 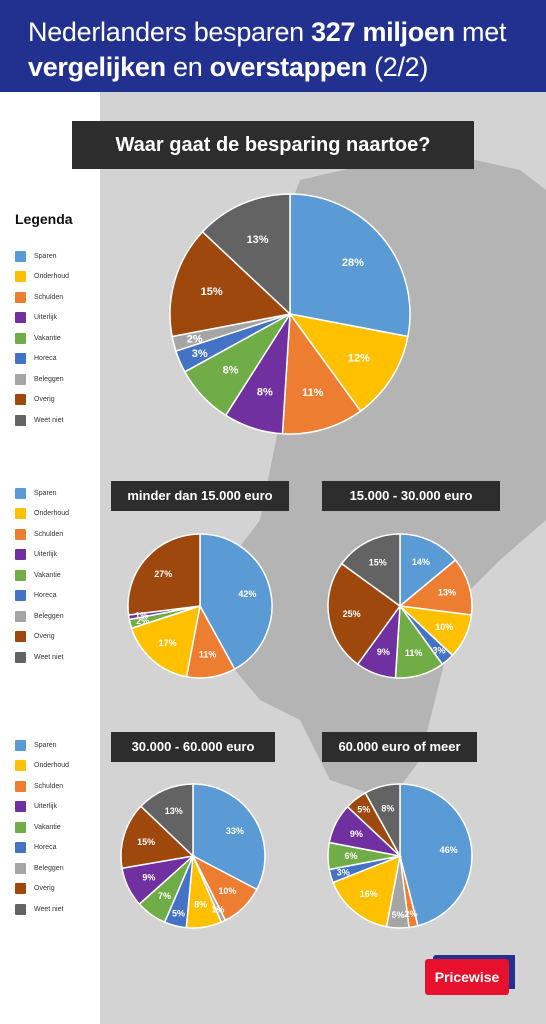 I want to click on legend-item: Sparen, so click(x=55, y=493).